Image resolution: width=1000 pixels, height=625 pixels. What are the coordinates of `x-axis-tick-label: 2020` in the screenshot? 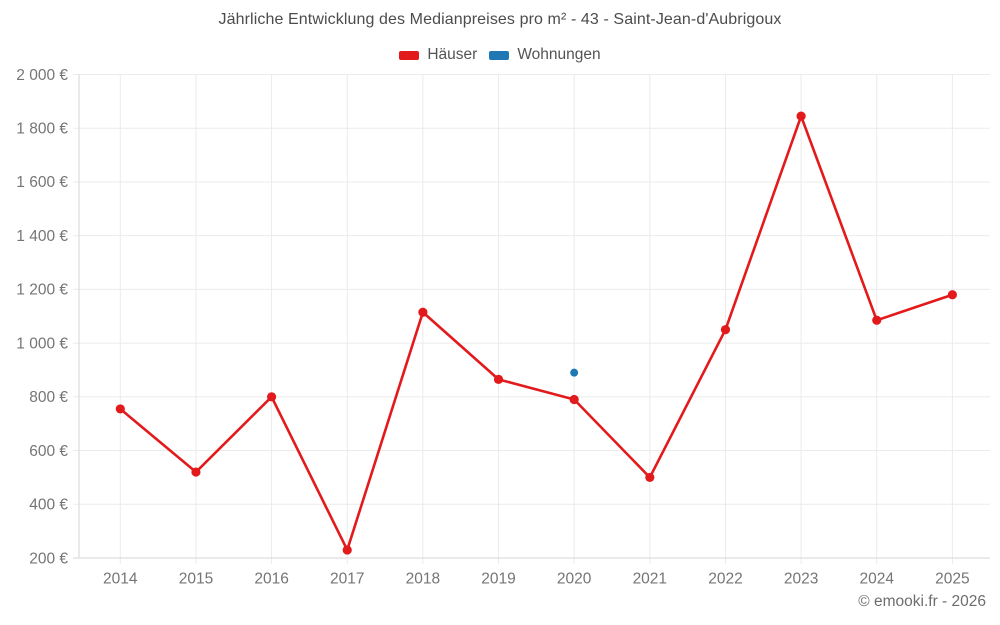 It's located at (574, 579).